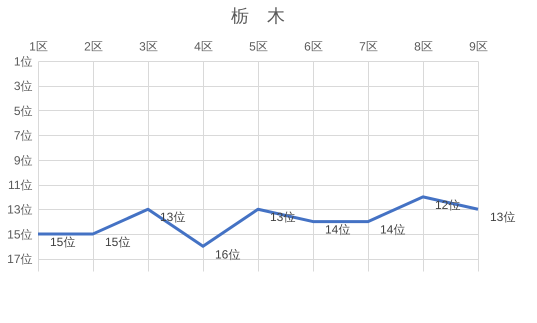 The width and height of the screenshot is (537, 323). Describe the element at coordinates (258, 221) in the screenshot. I see `line-series` at that location.